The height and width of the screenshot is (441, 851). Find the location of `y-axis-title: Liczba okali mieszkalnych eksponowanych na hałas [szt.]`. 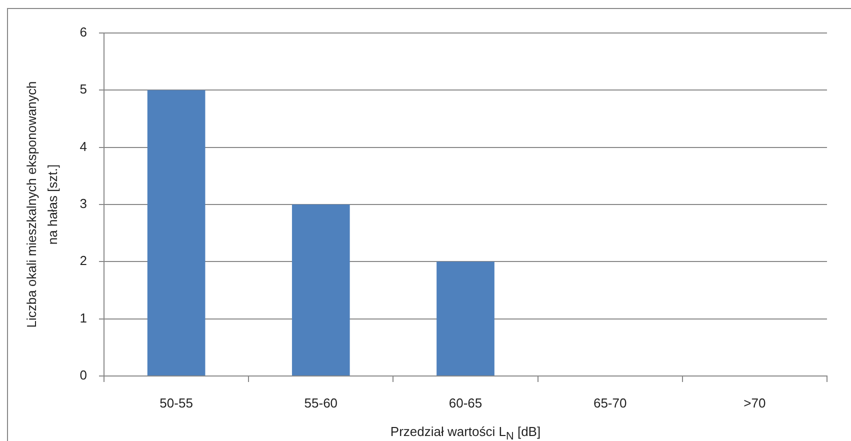

y-axis-title: Liczba okali mieszkalnych eksponowanych na hałas [szt.] is located at coordinates (42, 204).